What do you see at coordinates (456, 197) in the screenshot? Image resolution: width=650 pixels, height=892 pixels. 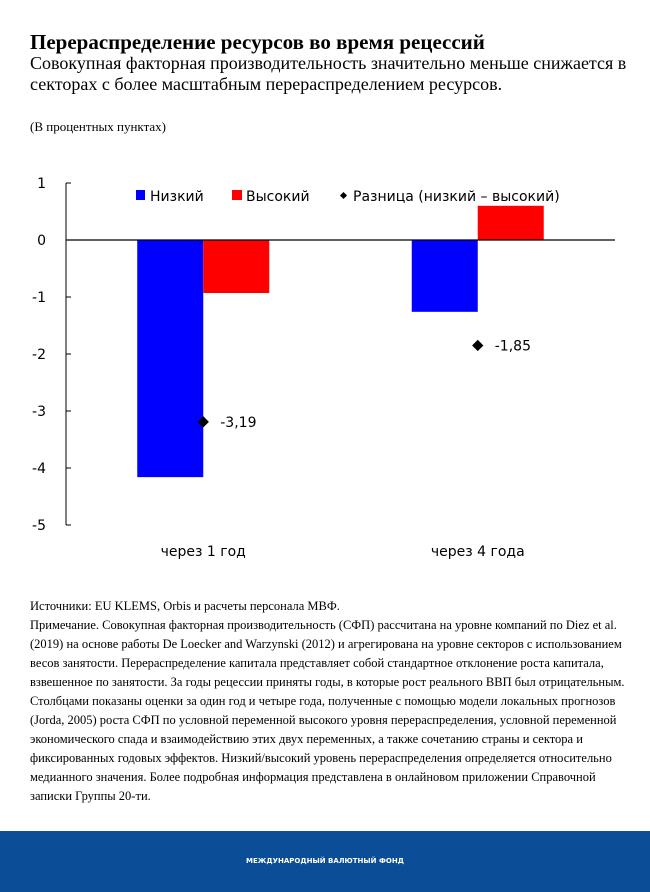 I see `legend-label-diff: Разница (низкий – высокий)` at bounding box center [456, 197].